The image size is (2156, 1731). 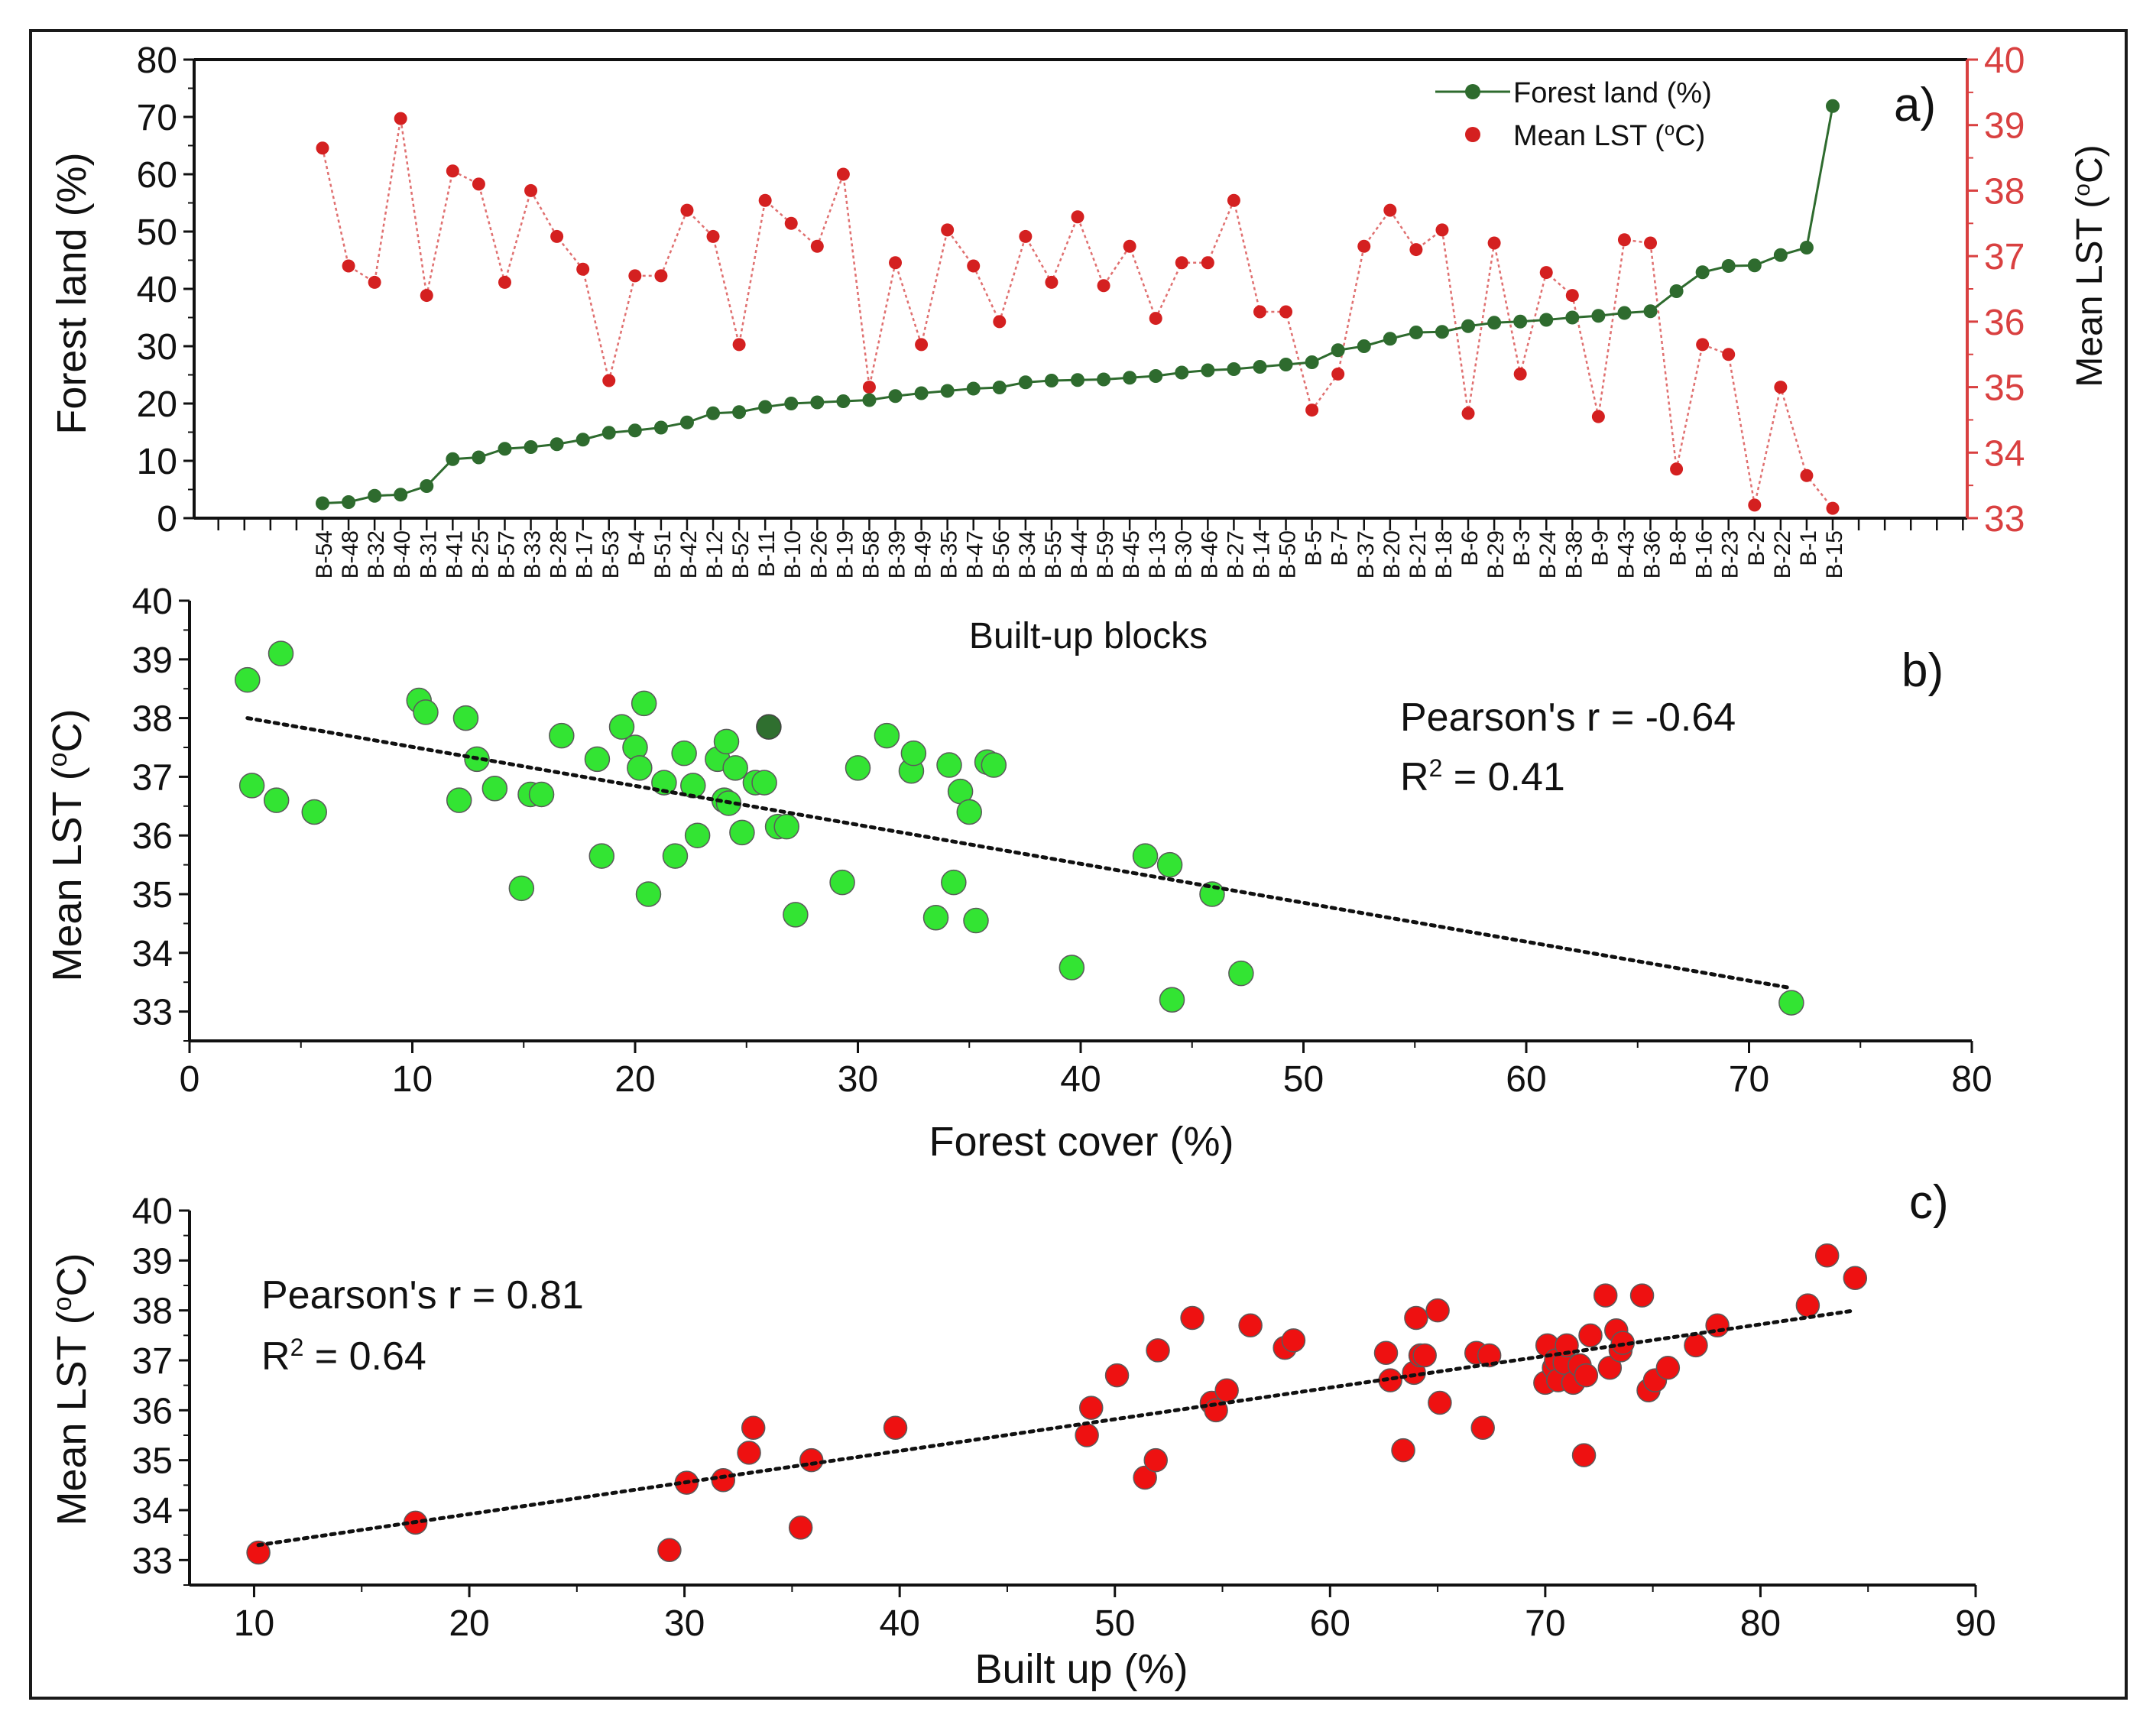 I want to click on panel-a-category-label: B-33, so click(x=533, y=554).